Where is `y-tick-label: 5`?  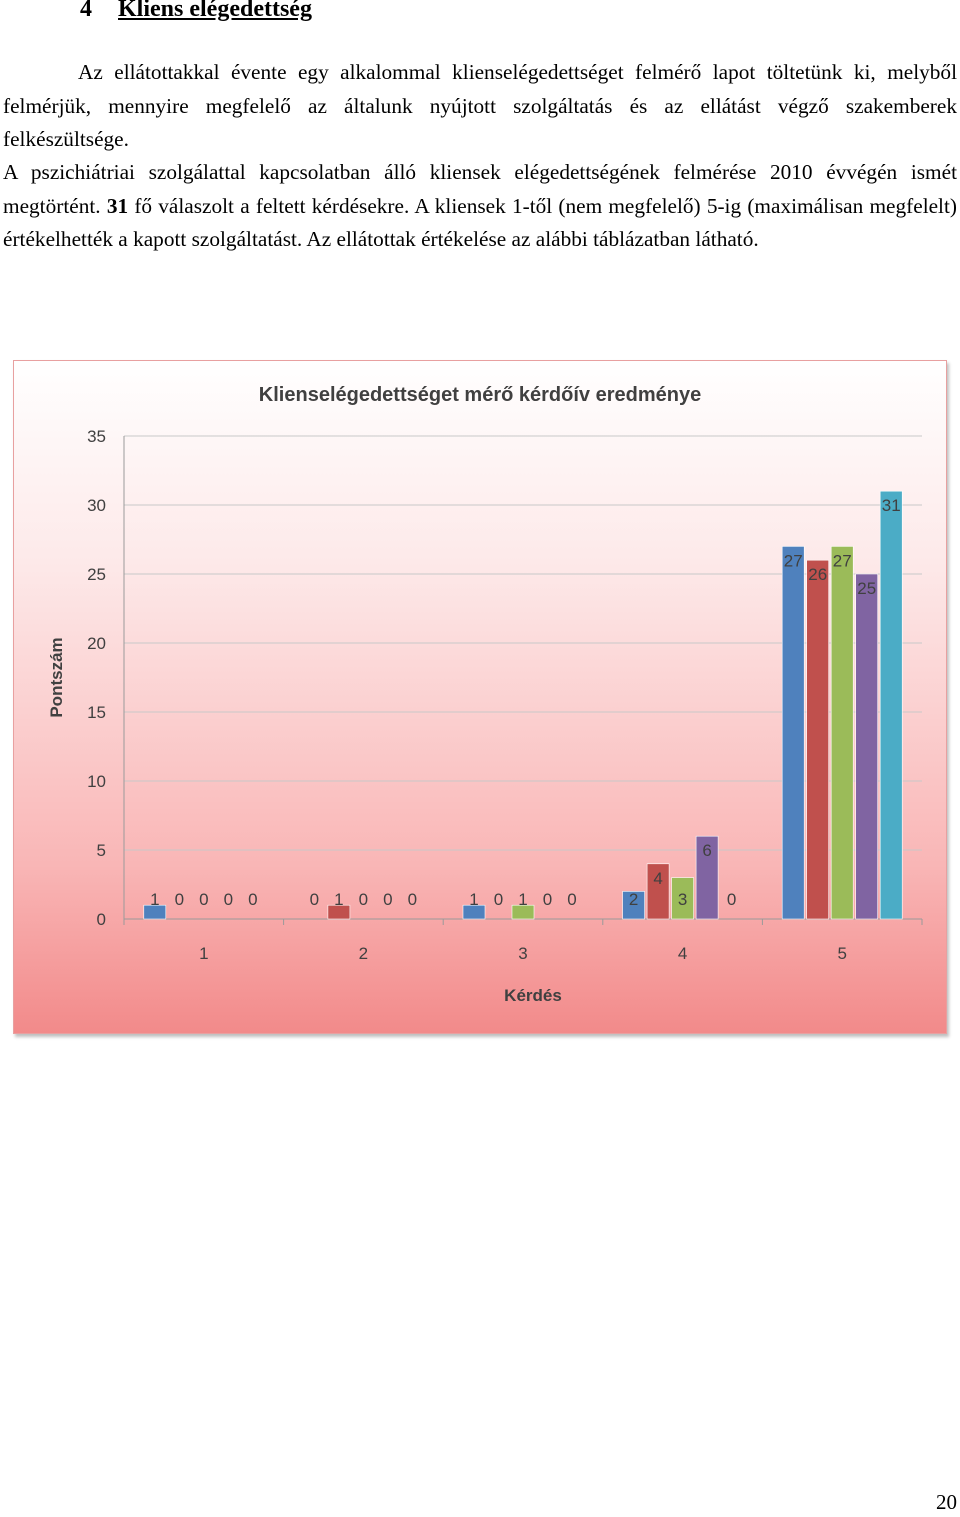
y-tick-label: 5 is located at coordinates (101, 850).